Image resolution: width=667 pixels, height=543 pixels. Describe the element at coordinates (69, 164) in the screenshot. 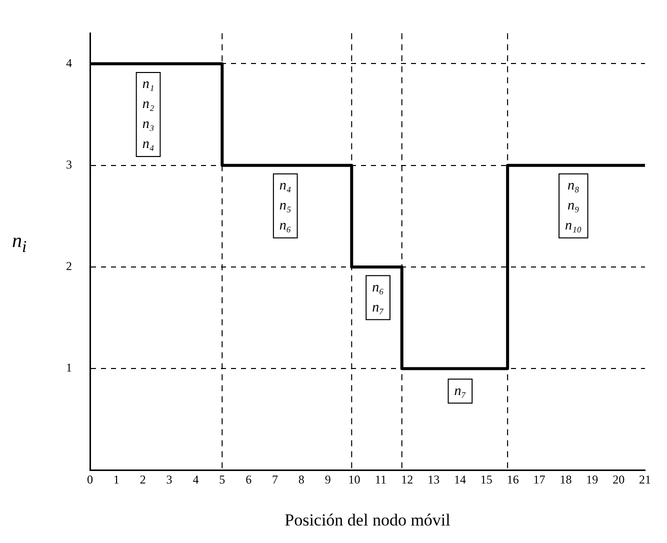

I see `y-tick-label: 3` at that location.